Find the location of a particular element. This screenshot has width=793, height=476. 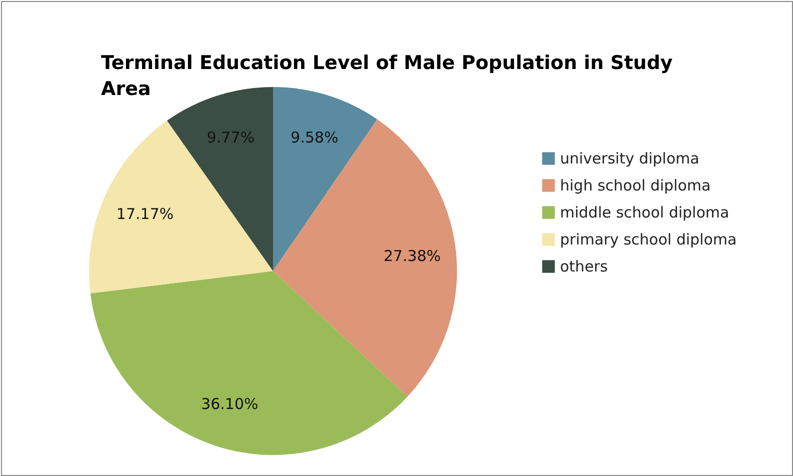

legend-label: middle school diploma is located at coordinates (645, 213).